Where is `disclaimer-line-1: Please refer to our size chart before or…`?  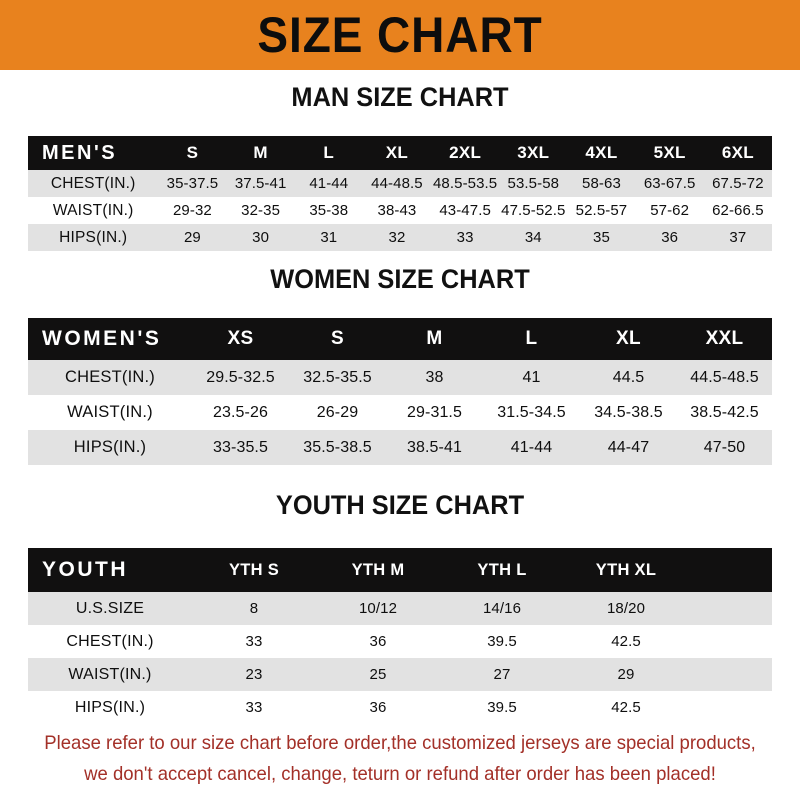
disclaimer-line-1: Please refer to our size chart before or… is located at coordinates (400, 743).